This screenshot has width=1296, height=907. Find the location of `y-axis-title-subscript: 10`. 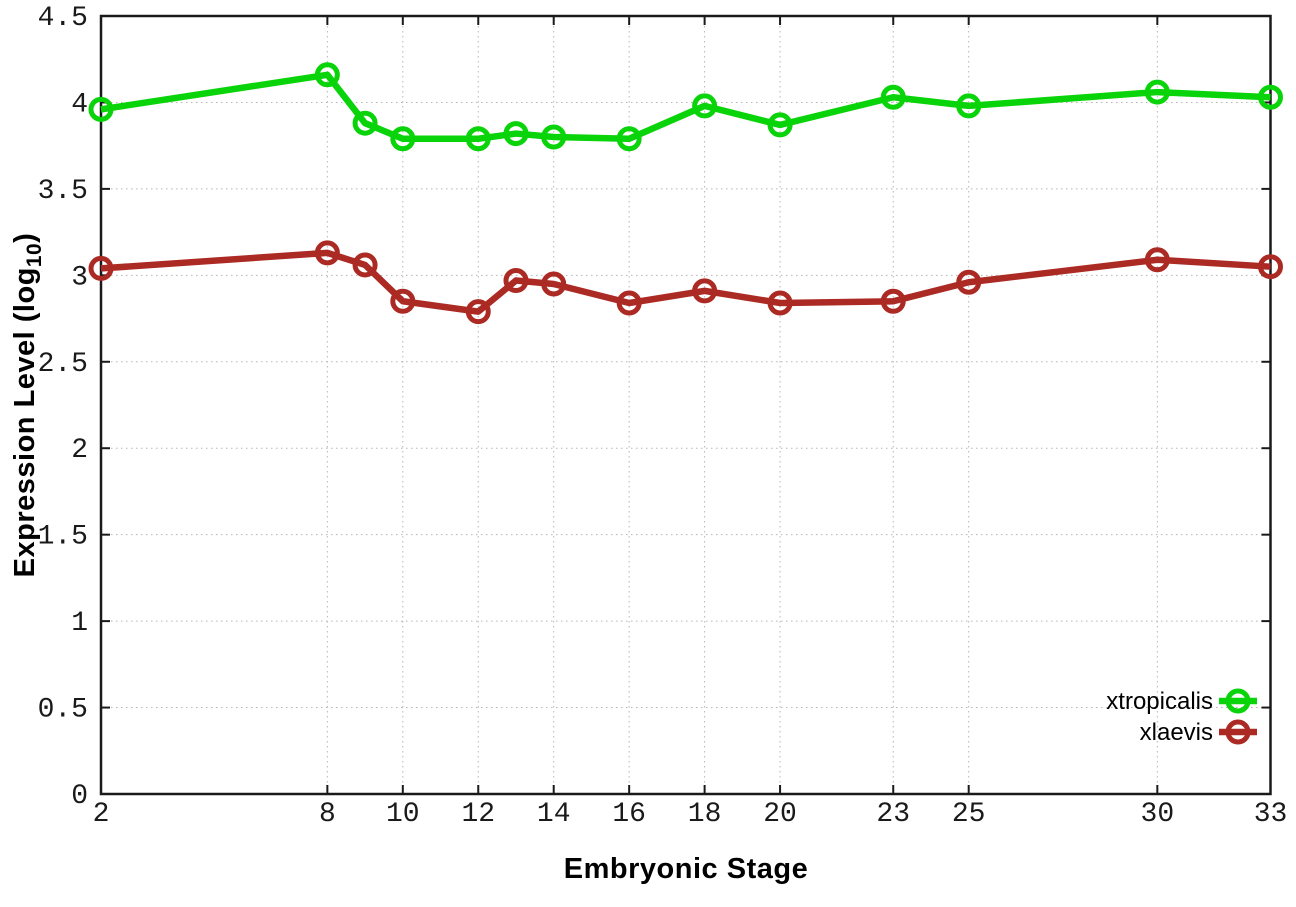

y-axis-title-subscript: 10 is located at coordinates (34, 255).